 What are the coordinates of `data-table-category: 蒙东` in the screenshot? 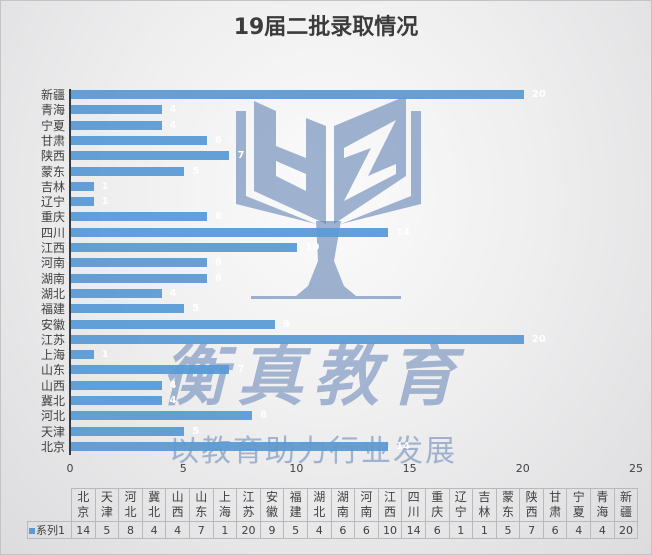 It's located at (508, 505).